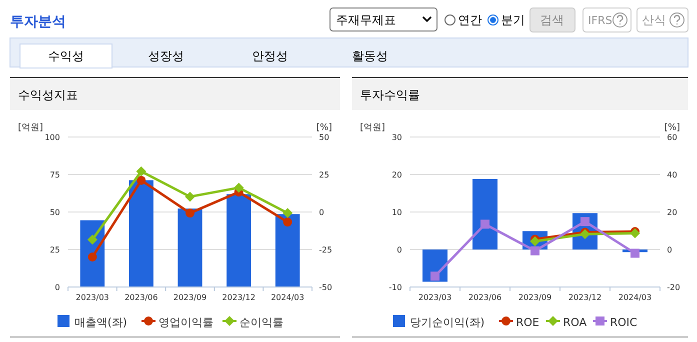  I want to click on text: 성장성, so click(166, 56).